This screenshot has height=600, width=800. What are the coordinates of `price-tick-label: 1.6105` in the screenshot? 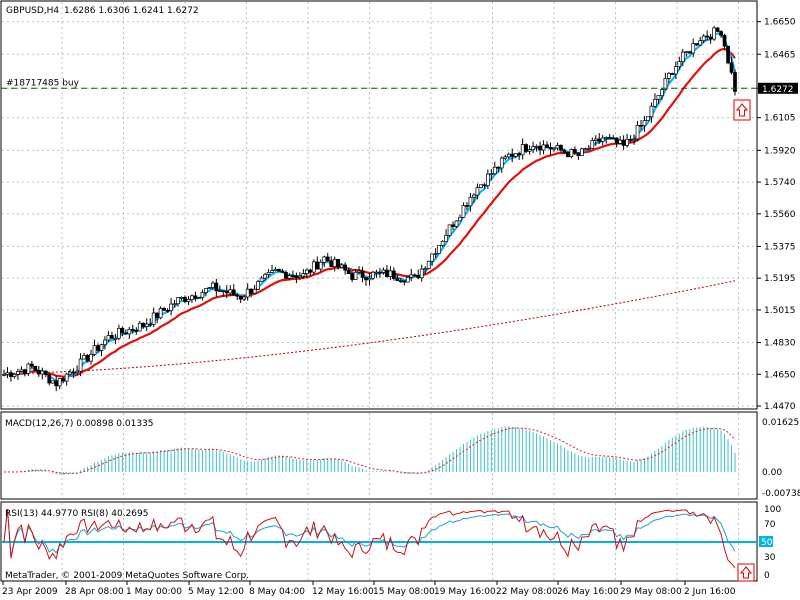 It's located at (780, 119).